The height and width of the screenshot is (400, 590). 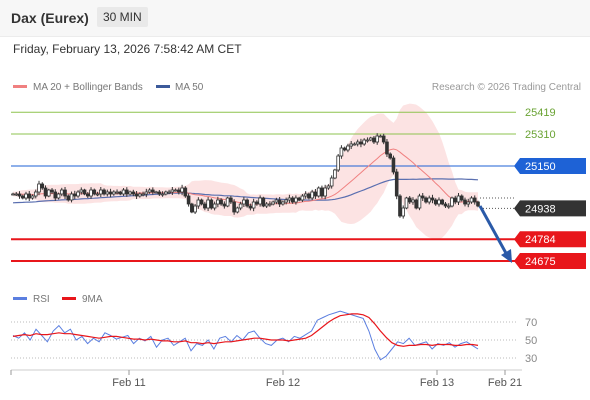 What do you see at coordinates (505, 383) in the screenshot?
I see `x-tick-label: Feb 21` at bounding box center [505, 383].